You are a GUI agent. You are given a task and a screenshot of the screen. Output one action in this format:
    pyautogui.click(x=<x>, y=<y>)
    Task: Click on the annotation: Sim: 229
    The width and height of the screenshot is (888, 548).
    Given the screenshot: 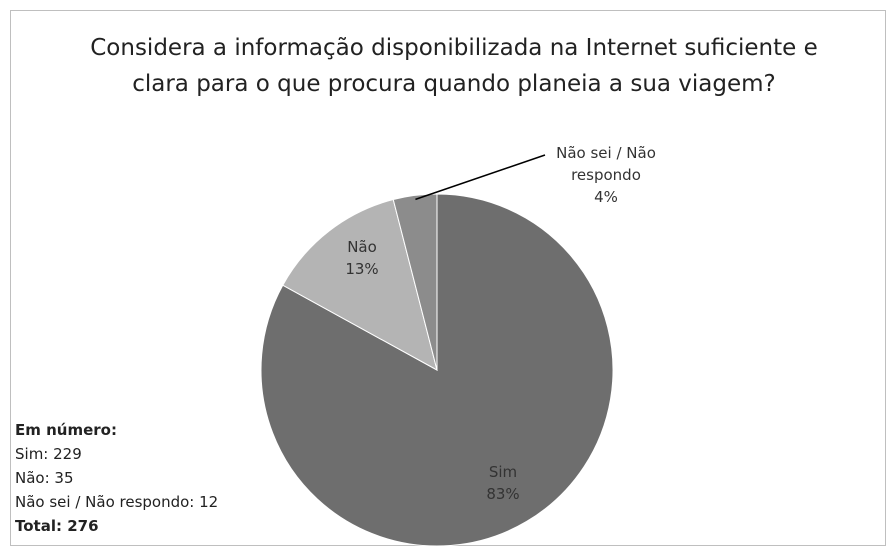 What is the action you would take?
    pyautogui.click(x=48, y=454)
    